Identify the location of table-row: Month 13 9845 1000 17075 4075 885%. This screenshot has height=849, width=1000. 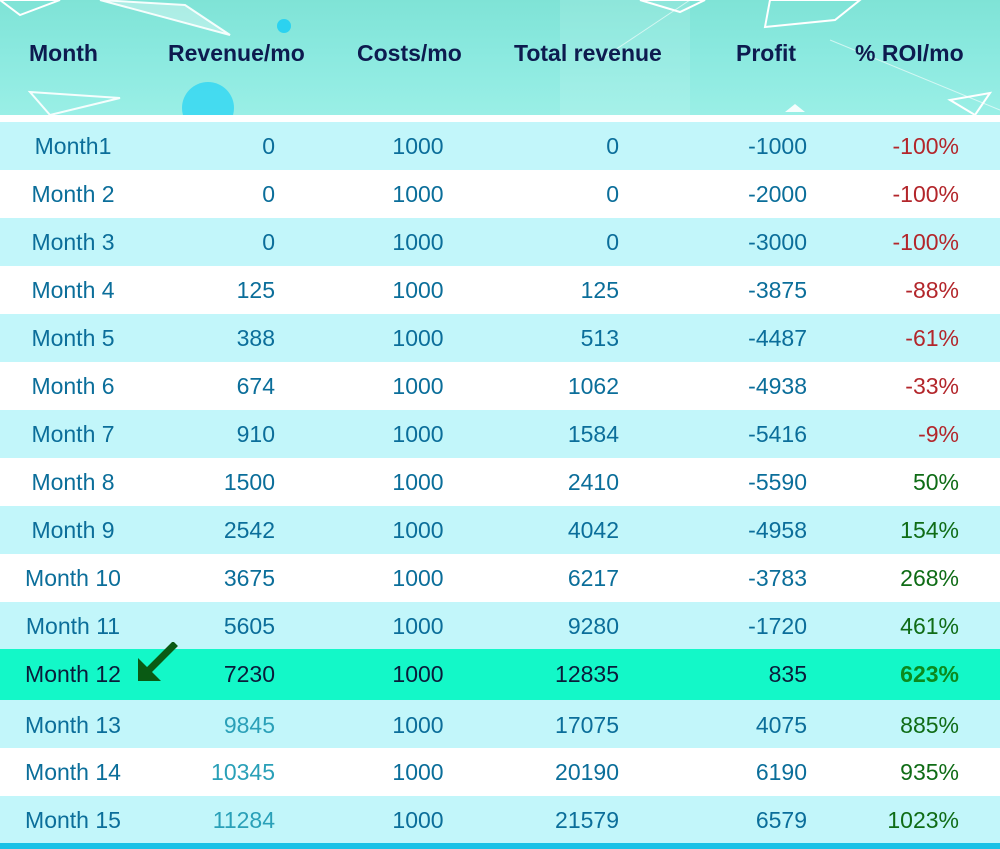
(500, 725).